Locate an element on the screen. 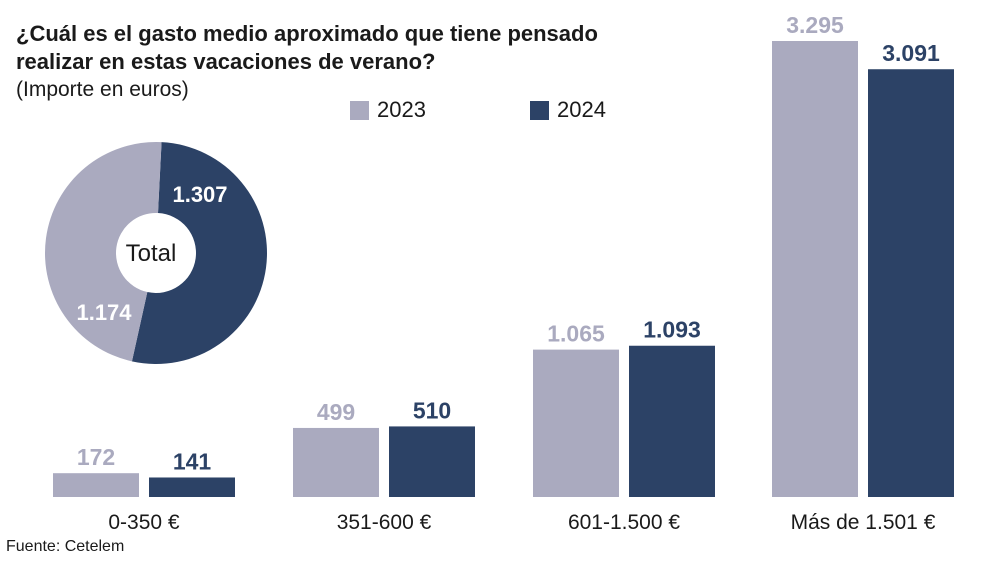 Image resolution: width=1000 pixels, height=567 pixels. legend-item-2023: 2023 is located at coordinates (388, 110).